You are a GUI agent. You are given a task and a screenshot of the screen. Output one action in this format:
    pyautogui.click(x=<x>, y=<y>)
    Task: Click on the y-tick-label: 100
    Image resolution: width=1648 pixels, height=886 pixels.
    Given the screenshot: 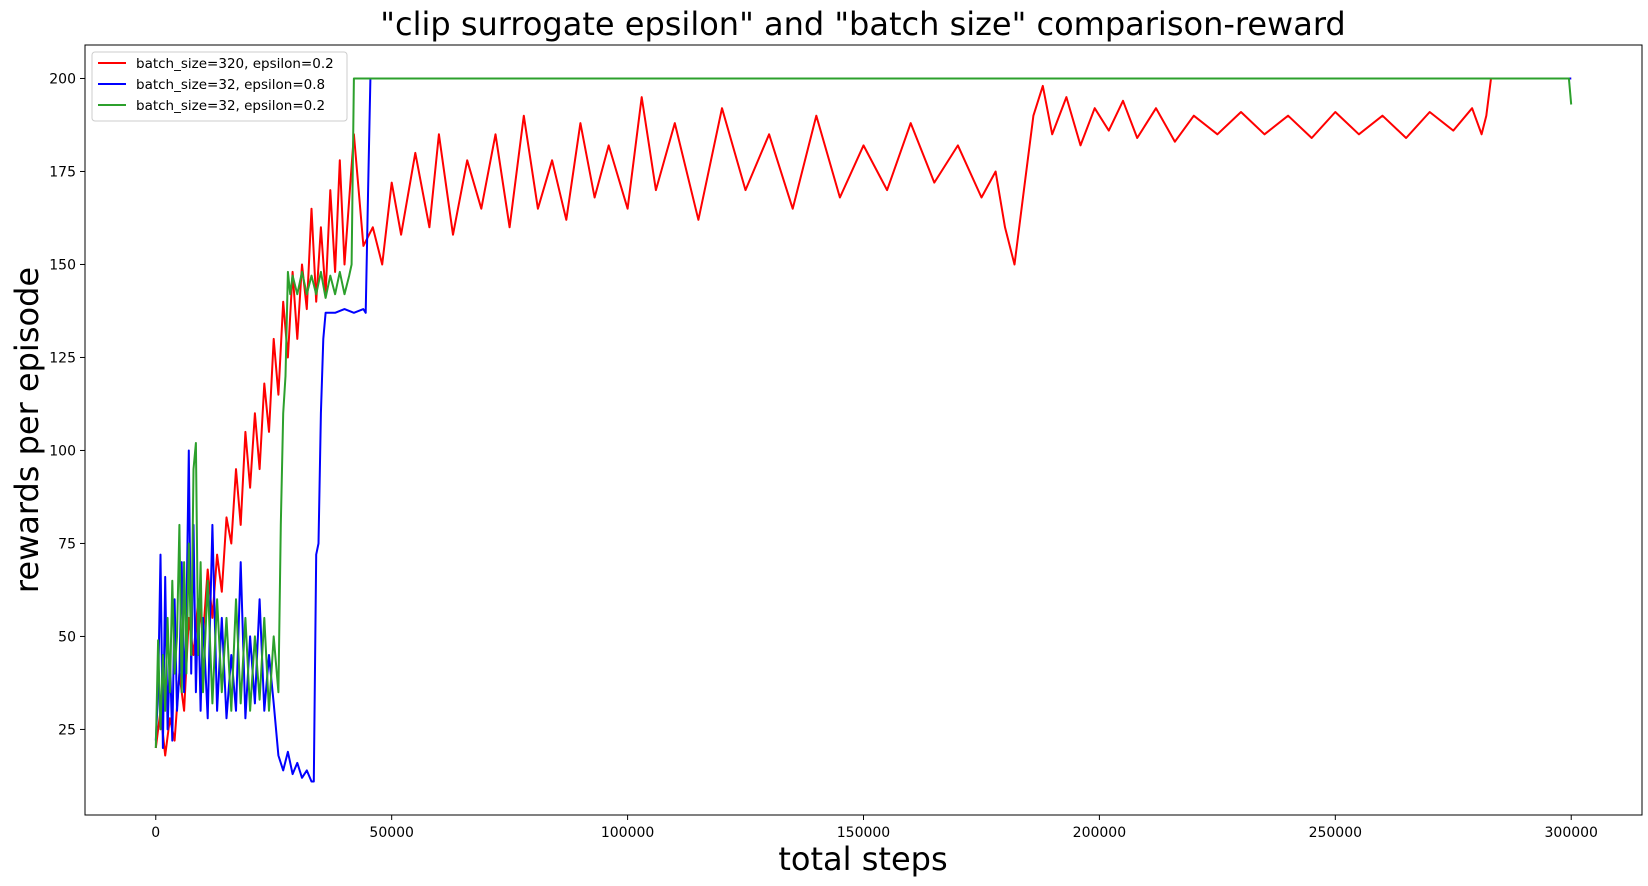 What is the action you would take?
    pyautogui.click(x=62, y=451)
    